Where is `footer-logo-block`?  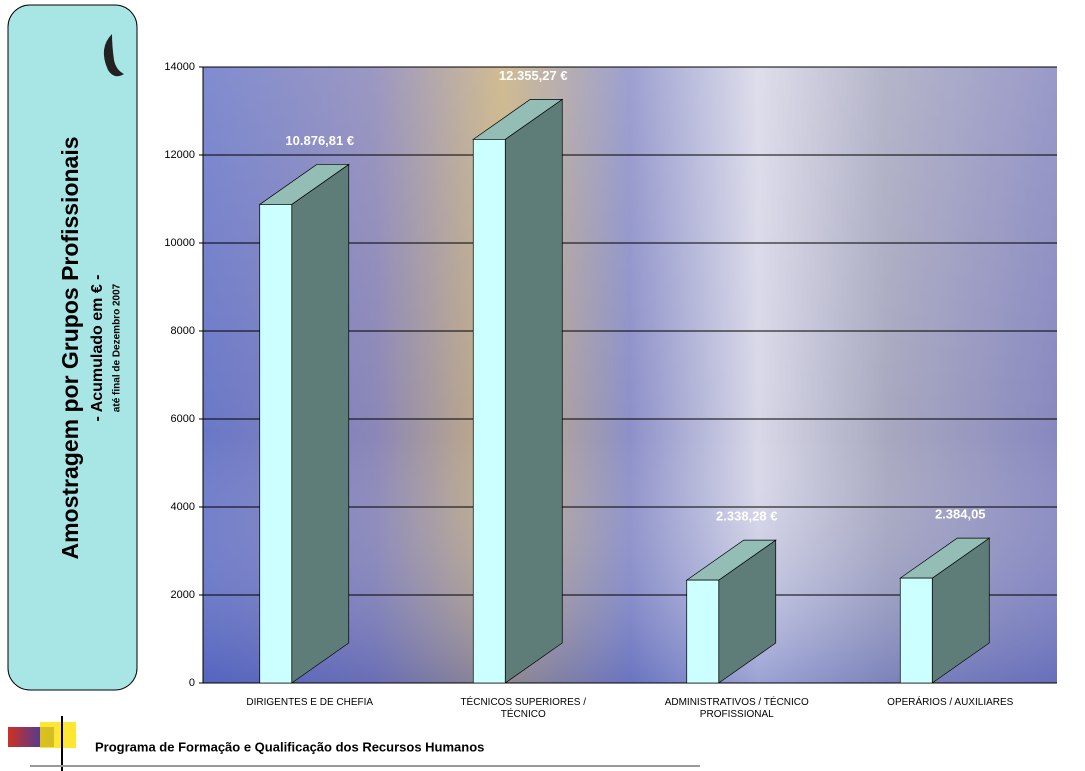 footer-logo-block is located at coordinates (58, 735).